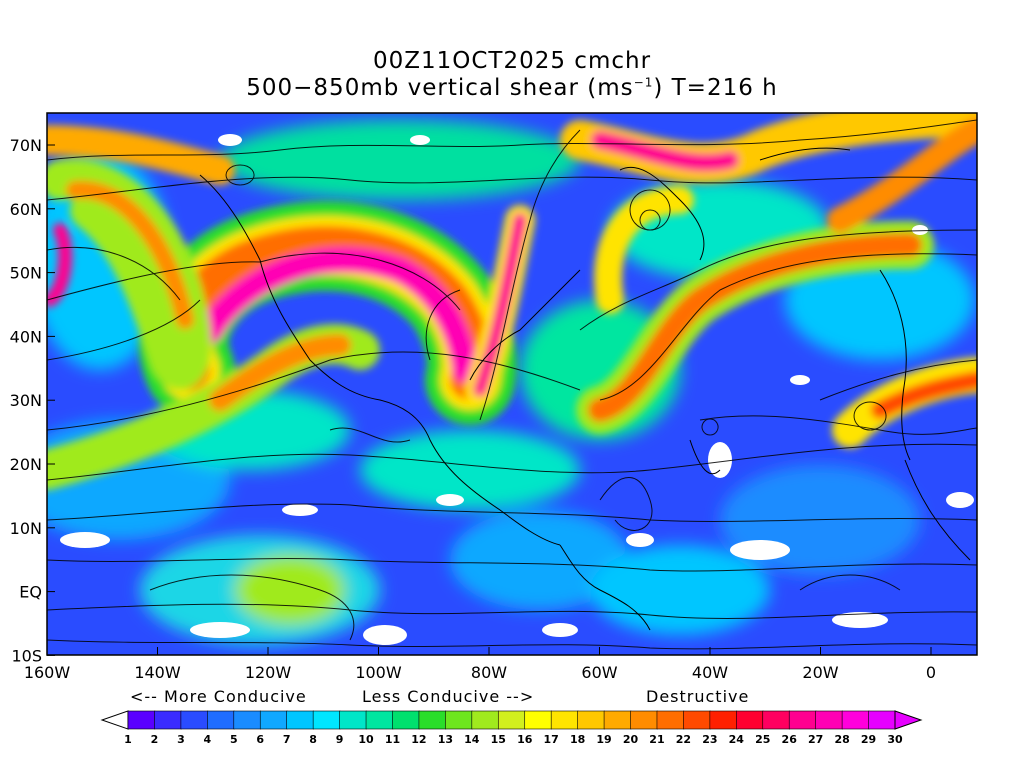 This screenshot has width=1024, height=768. I want to click on colorbar-low-arrow, so click(114, 720).